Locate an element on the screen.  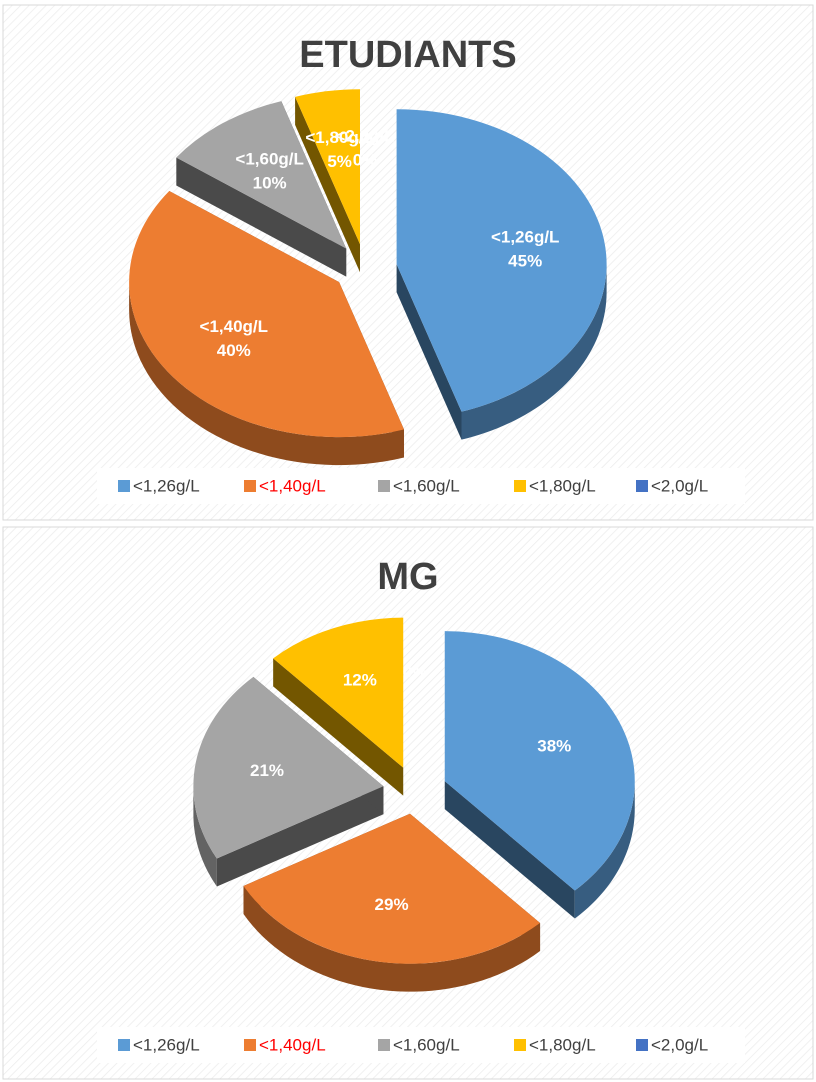
data-label: 45% is located at coordinates (525, 261).